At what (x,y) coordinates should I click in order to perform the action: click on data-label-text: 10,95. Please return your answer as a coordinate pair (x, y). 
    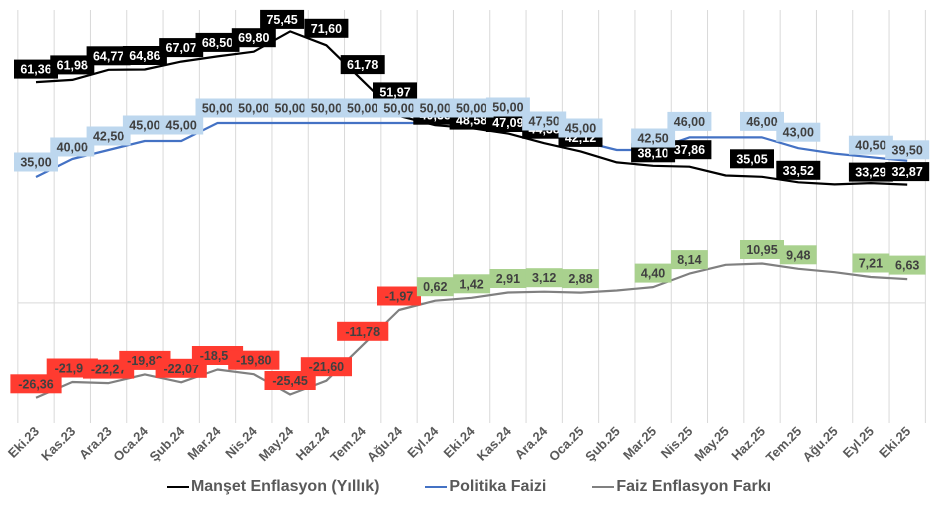
    Looking at the image, I should click on (761, 250).